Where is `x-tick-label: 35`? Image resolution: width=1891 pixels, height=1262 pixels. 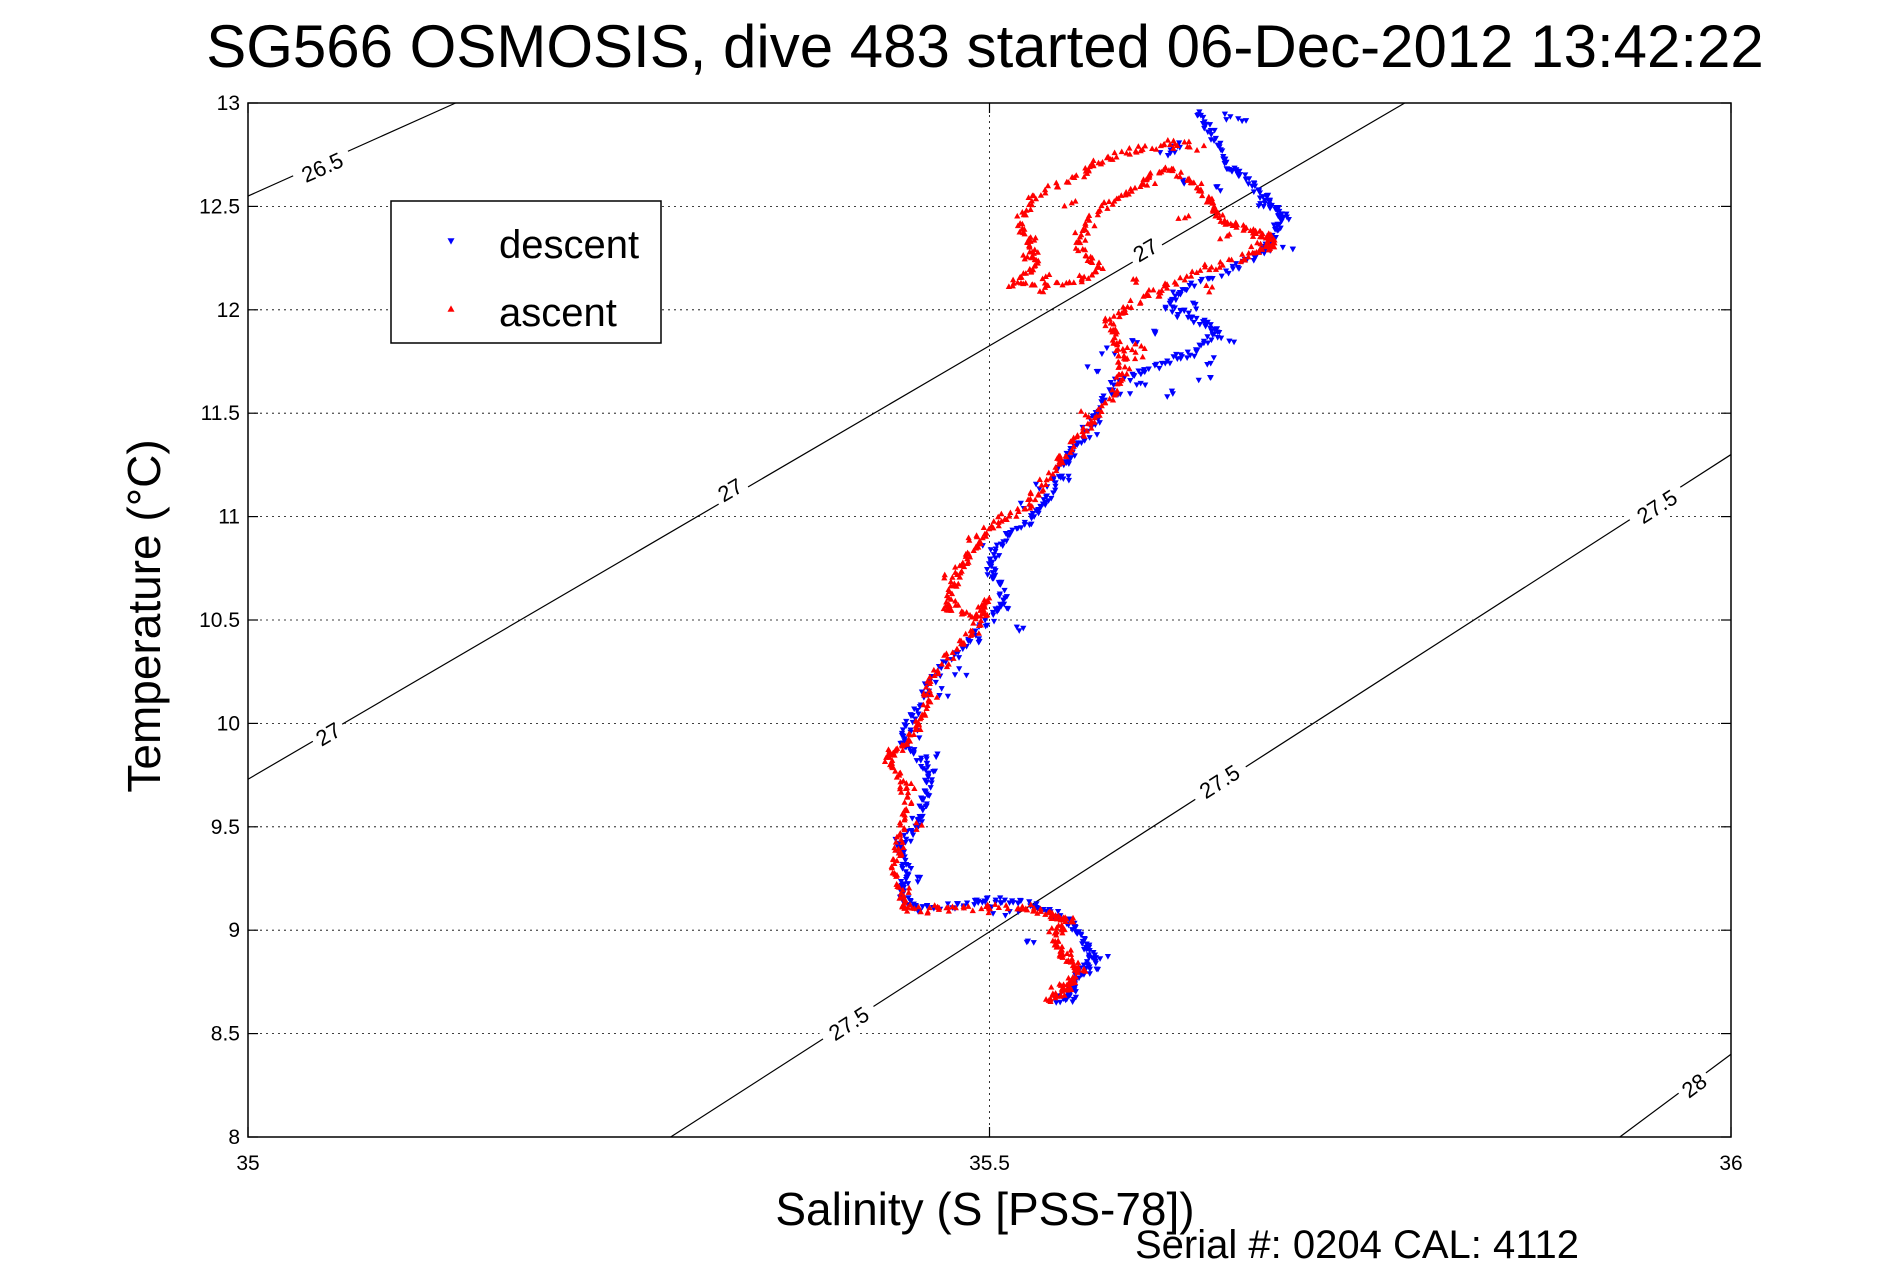
x-tick-label: 35 is located at coordinates (247, 1163).